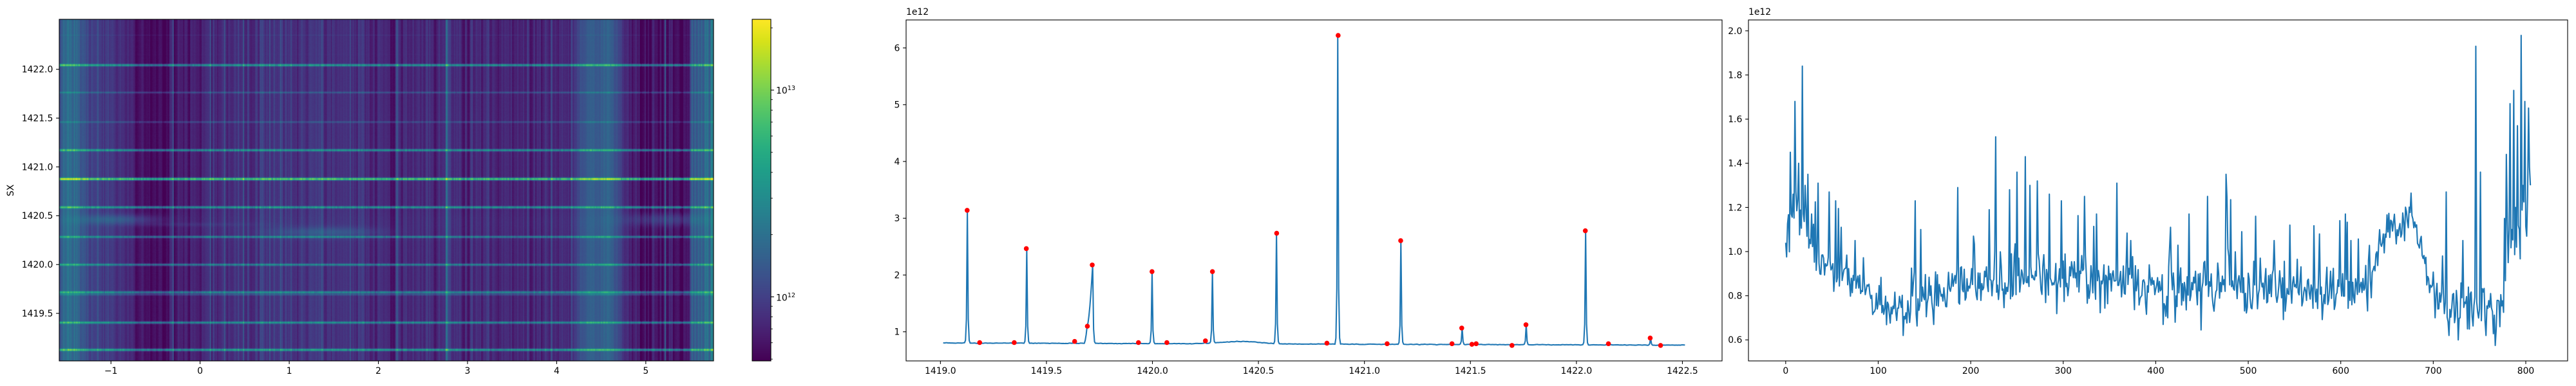 Image resolution: width=2576 pixels, height=386 pixels. Describe the element at coordinates (378, 371) in the screenshot. I see `heatmap-xtick-label: 2` at that location.